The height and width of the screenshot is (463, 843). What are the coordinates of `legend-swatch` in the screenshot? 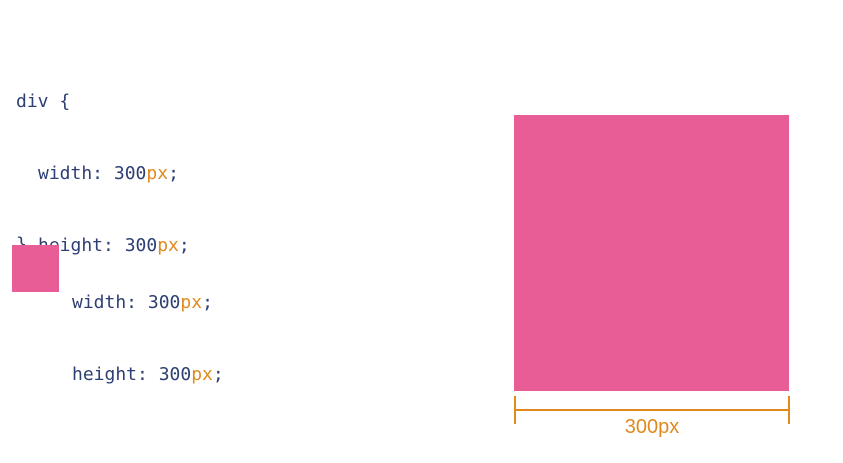 It's located at (35, 268).